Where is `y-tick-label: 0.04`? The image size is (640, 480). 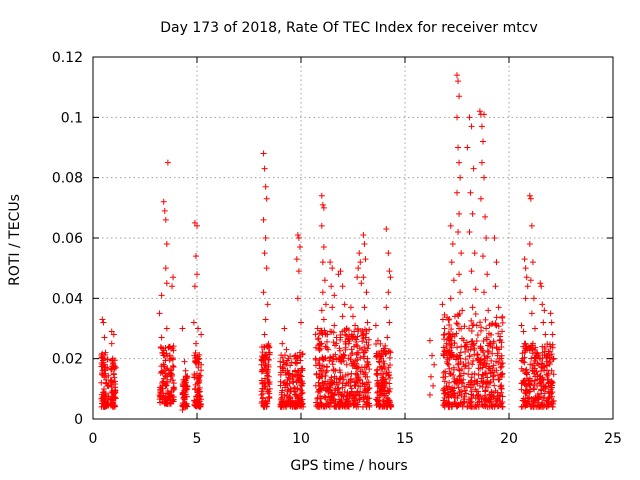 y-tick-label: 0.04 is located at coordinates (67, 299).